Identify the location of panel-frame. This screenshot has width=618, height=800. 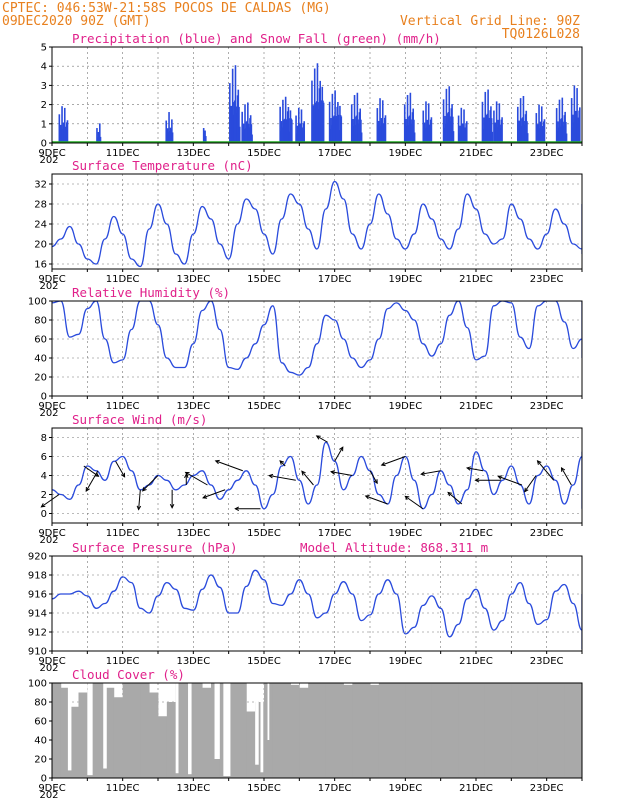
(317, 95).